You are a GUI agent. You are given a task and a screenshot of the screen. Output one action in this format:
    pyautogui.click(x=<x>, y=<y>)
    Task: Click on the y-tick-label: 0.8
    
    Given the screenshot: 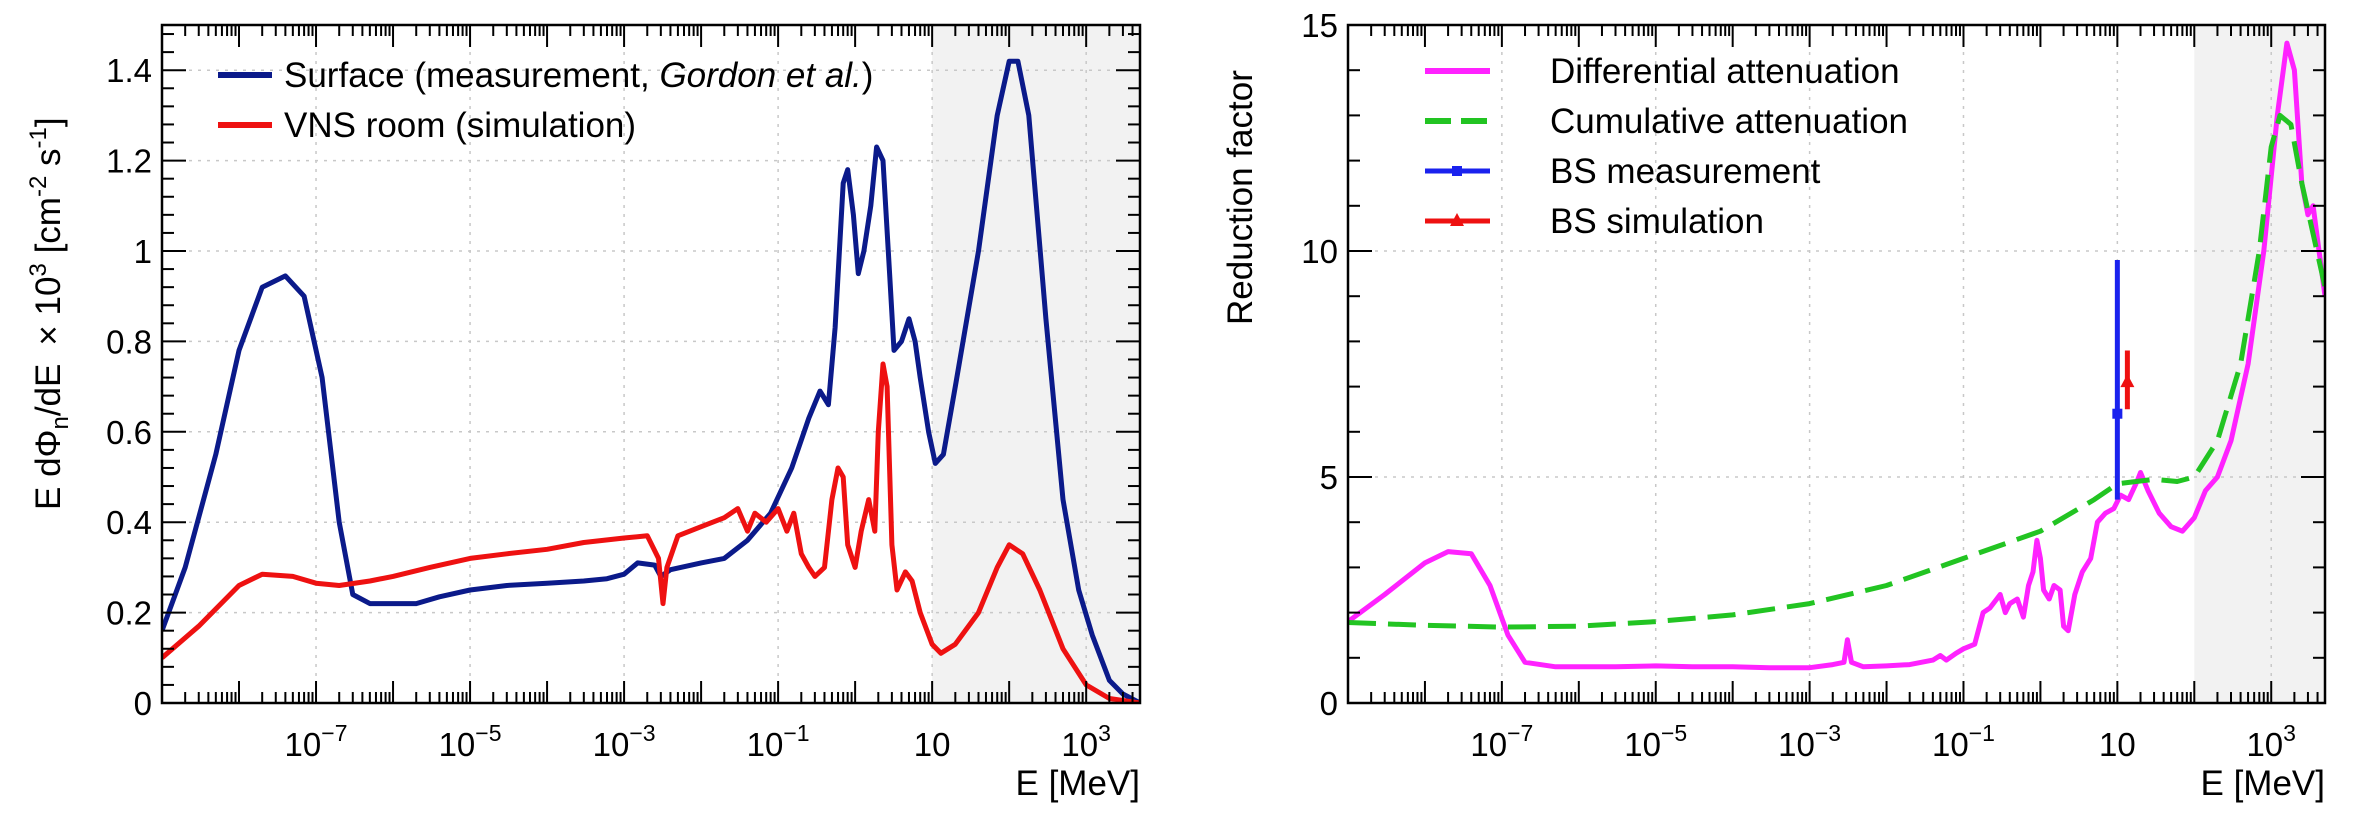 What is the action you would take?
    pyautogui.click(x=129, y=341)
    